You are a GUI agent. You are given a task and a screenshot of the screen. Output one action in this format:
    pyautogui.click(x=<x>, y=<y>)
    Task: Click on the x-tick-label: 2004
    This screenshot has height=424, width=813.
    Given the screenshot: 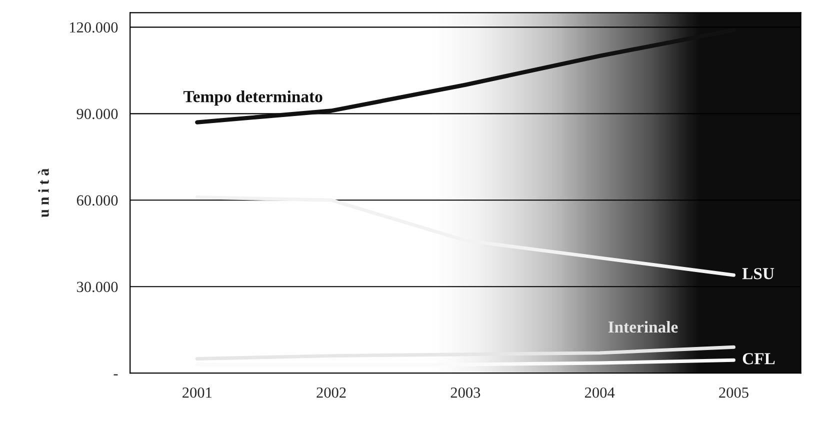 What is the action you would take?
    pyautogui.click(x=599, y=392)
    